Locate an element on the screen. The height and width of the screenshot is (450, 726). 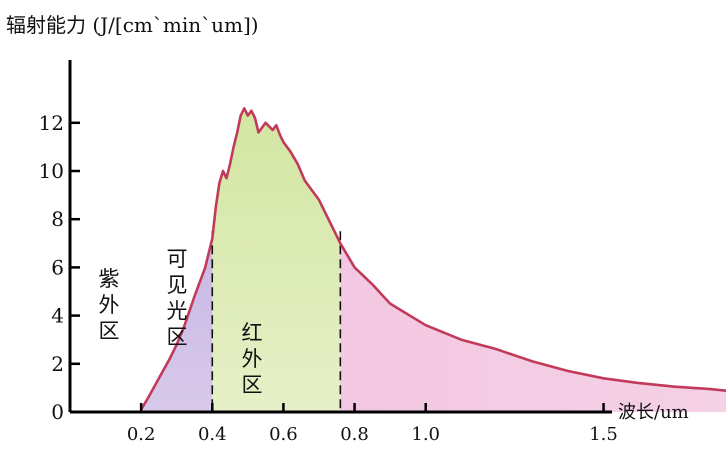
y-tick-label: 4 is located at coordinates (57, 316).